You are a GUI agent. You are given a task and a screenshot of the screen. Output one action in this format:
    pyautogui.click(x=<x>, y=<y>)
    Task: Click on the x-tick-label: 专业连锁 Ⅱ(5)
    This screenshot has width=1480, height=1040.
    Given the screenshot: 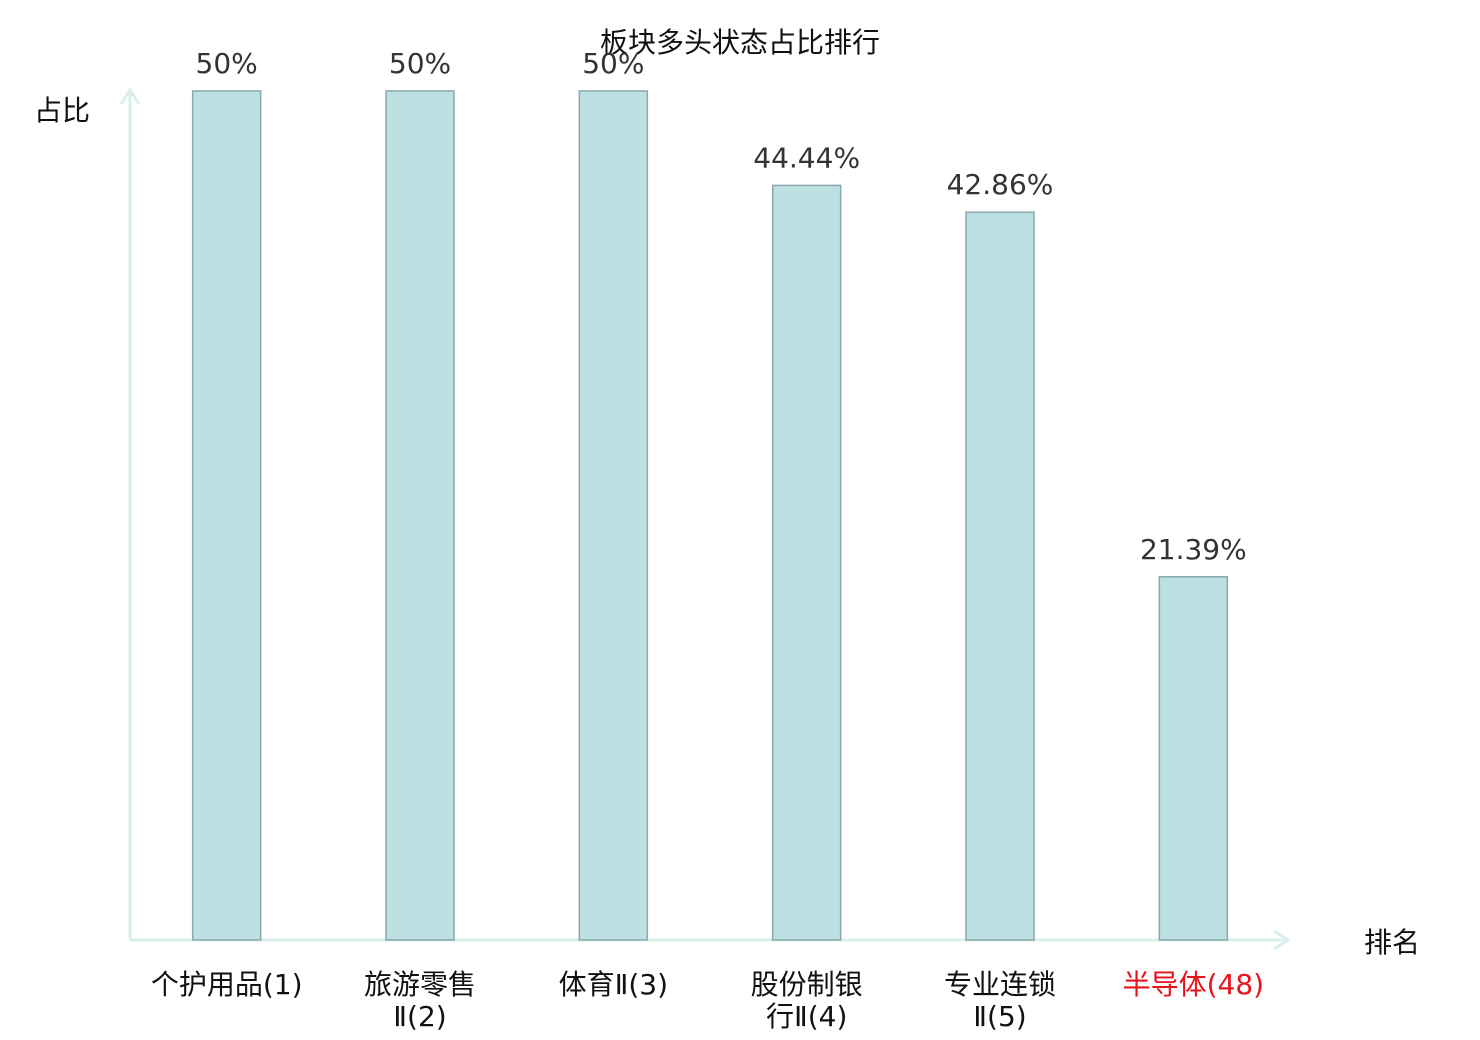 What is the action you would take?
    pyautogui.click(x=1000, y=1000)
    